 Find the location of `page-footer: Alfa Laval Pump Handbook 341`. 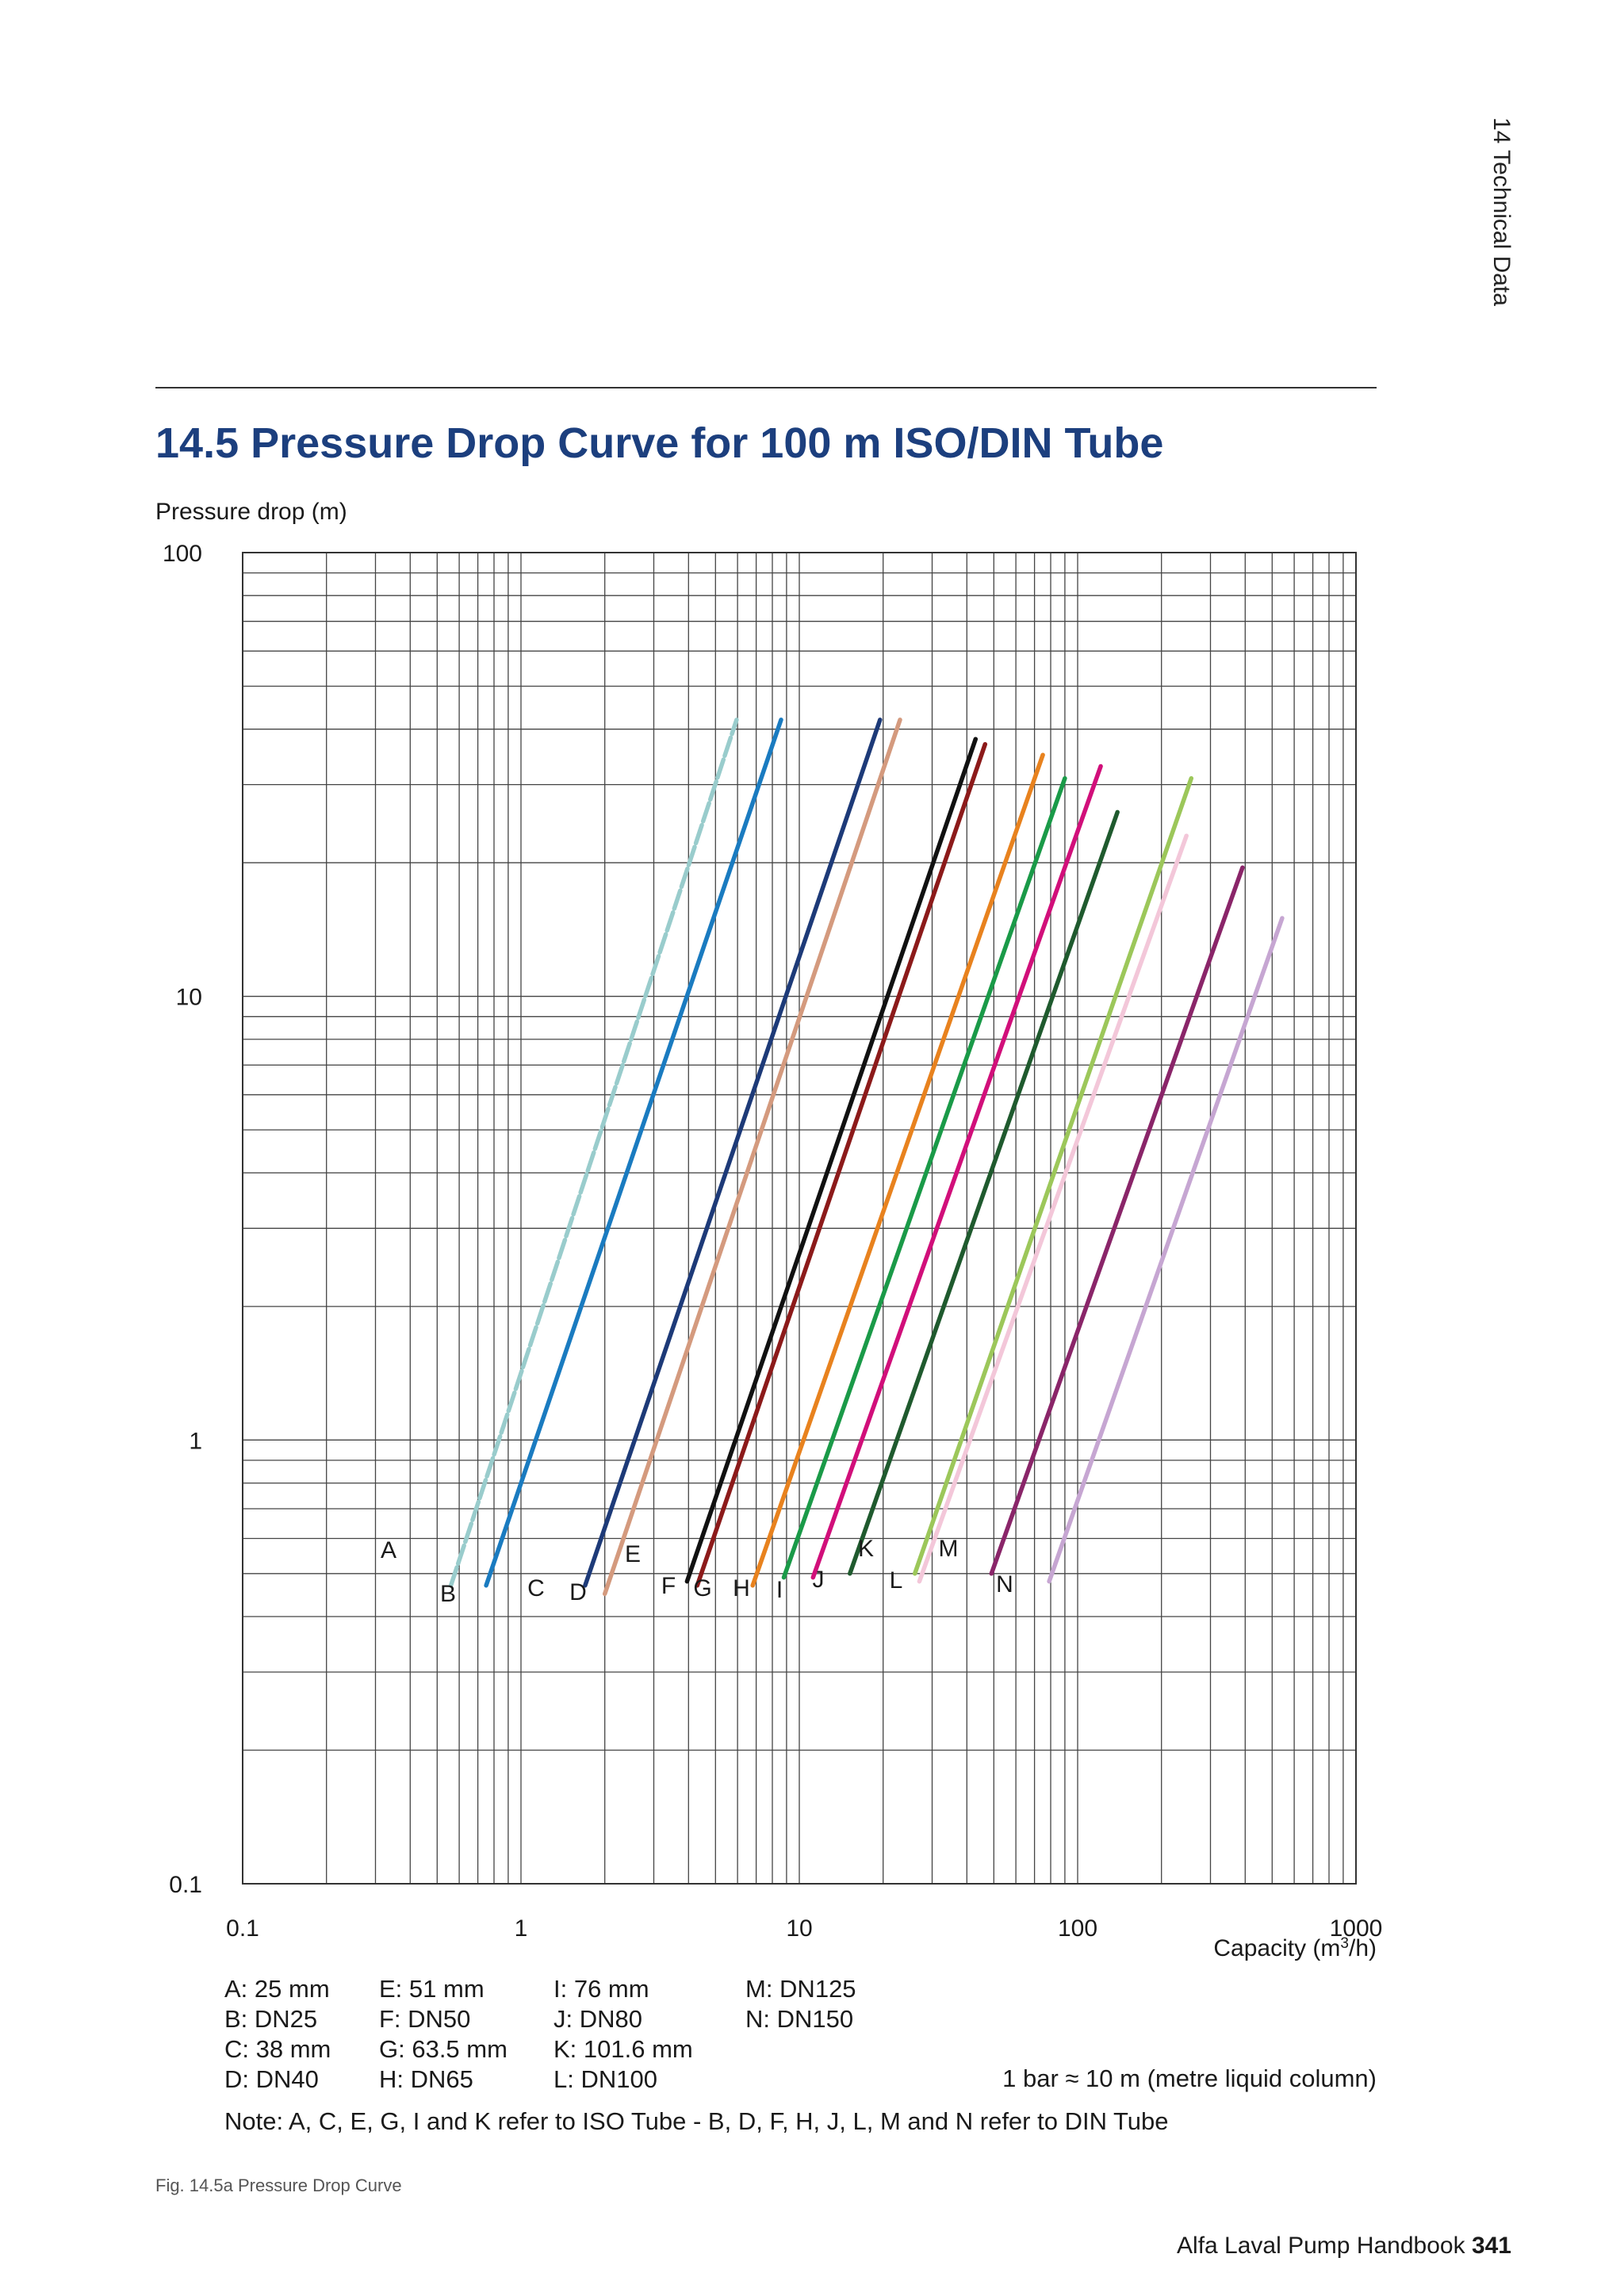

page-footer: Alfa Laval Pump Handbook 341 is located at coordinates (1344, 2246).